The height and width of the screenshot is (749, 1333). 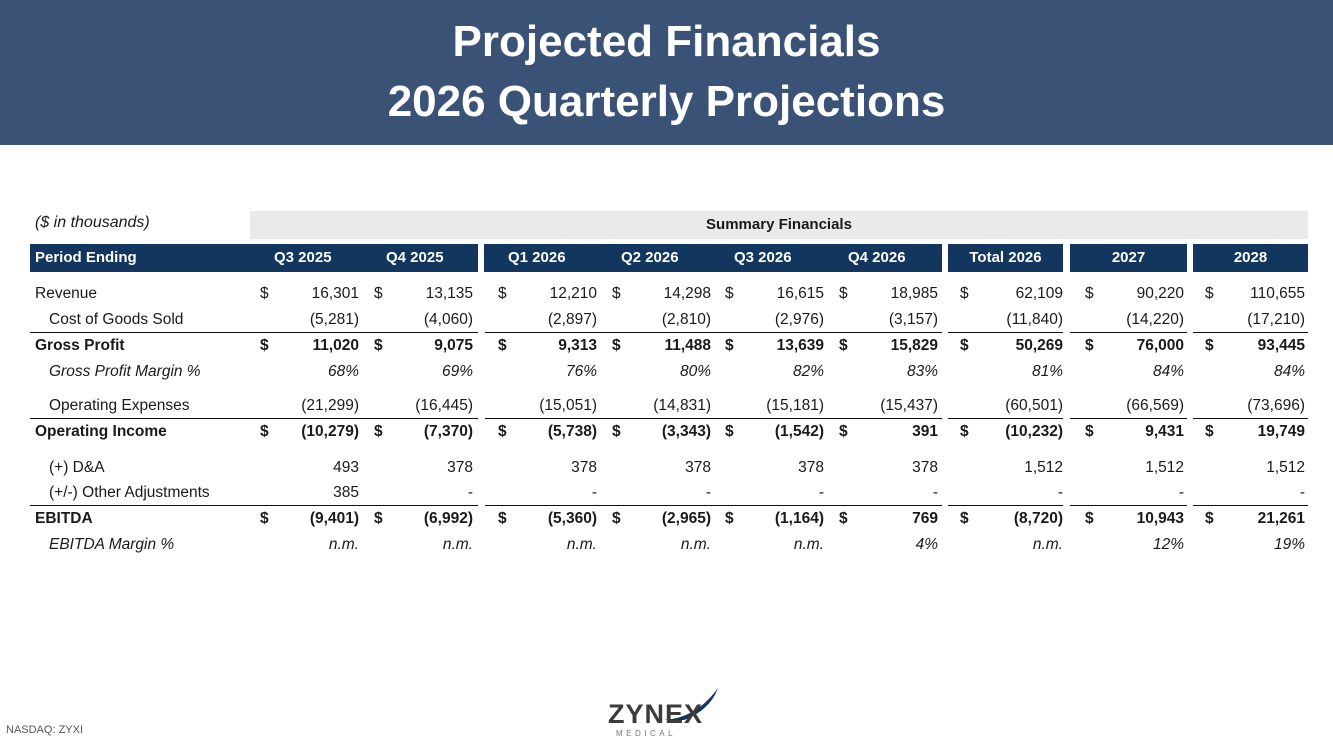 What do you see at coordinates (335, 293) in the screenshot?
I see `table-cell: 16,301` at bounding box center [335, 293].